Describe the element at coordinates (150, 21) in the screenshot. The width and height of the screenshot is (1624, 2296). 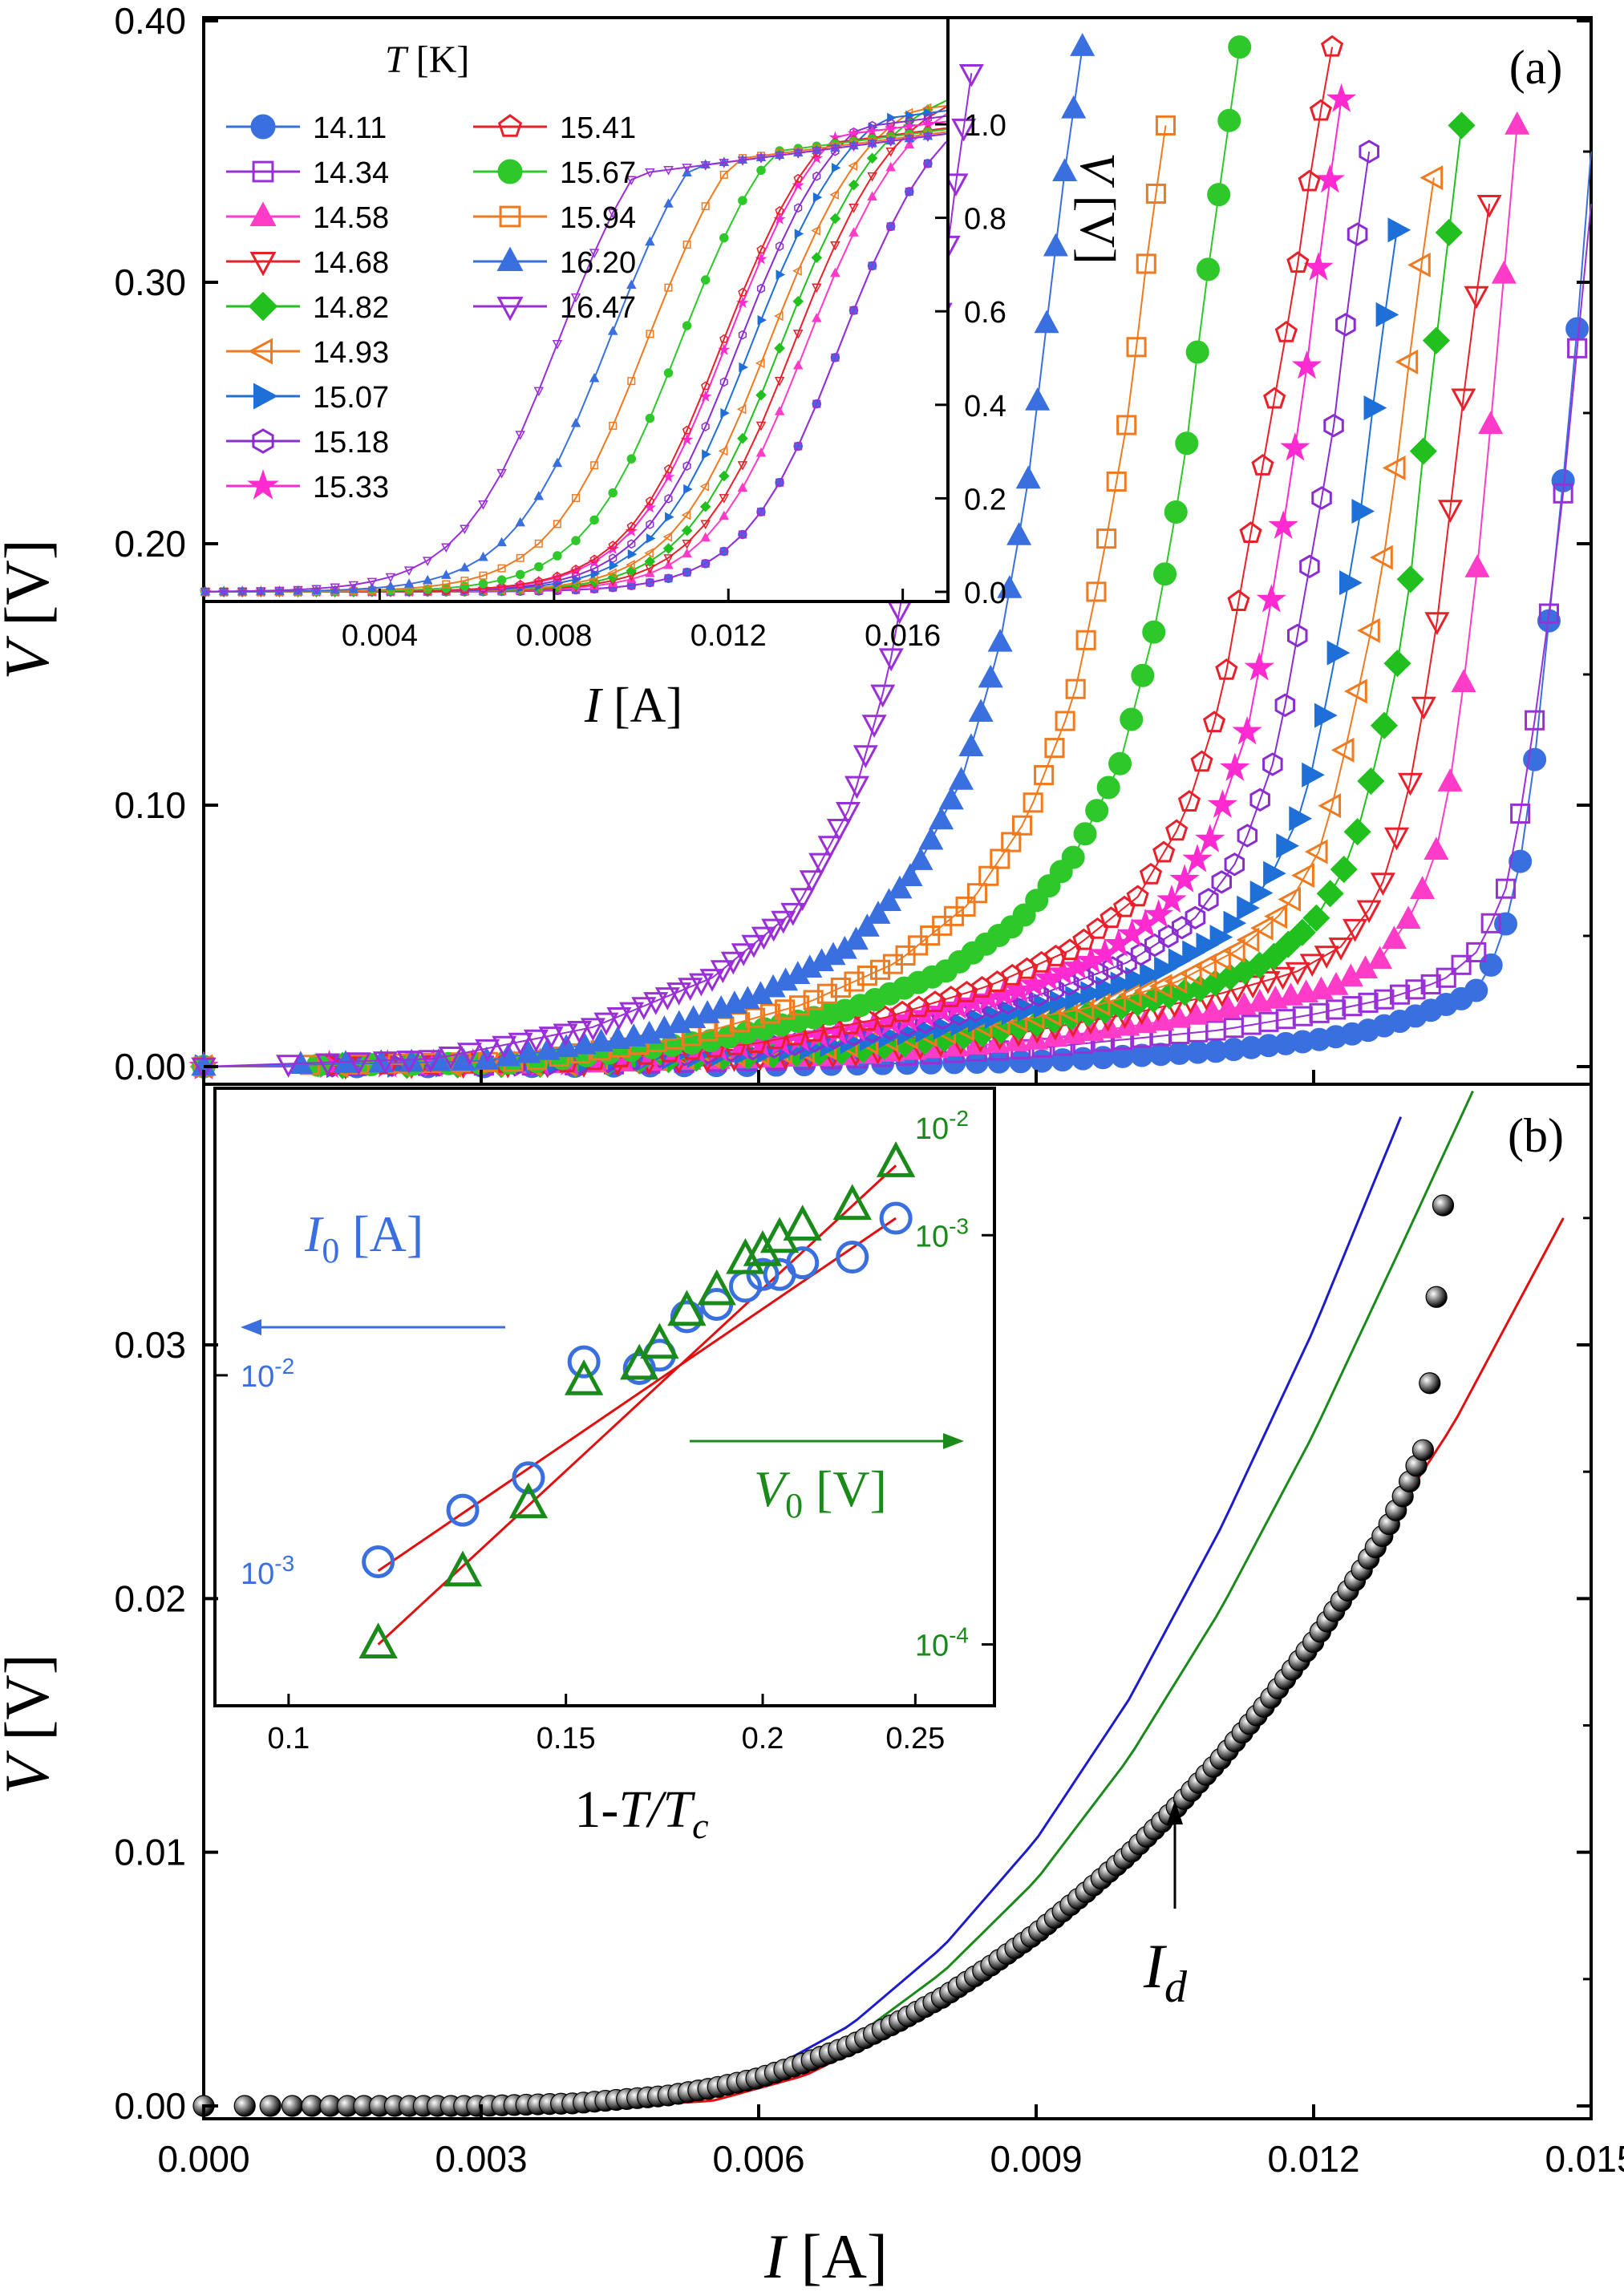
I see `ytick-label-a: 0.40` at that location.